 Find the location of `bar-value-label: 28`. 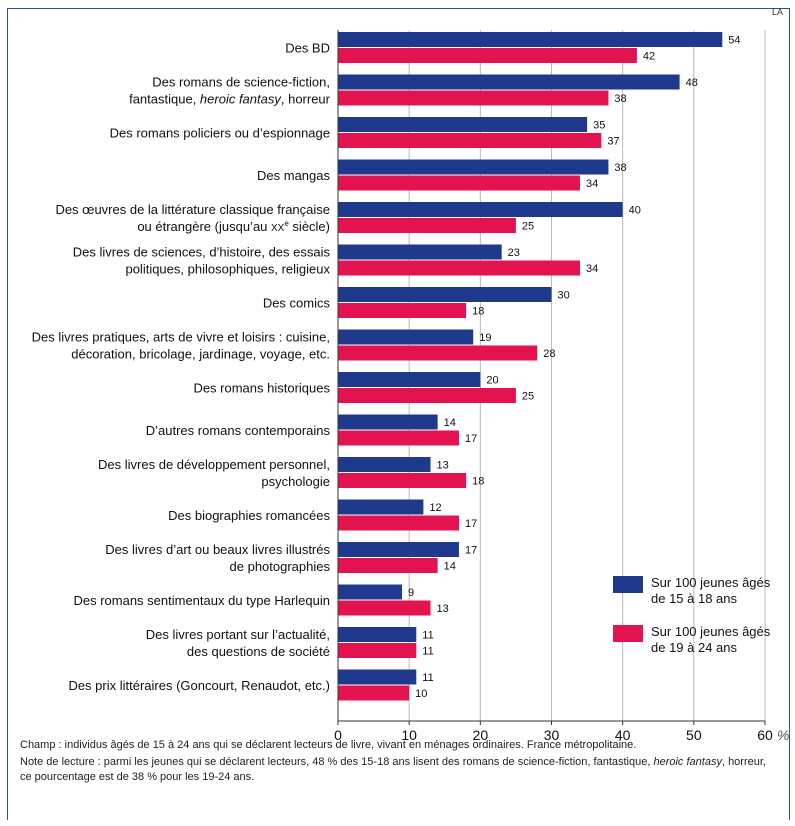

bar-value-label: 28 is located at coordinates (549, 354).